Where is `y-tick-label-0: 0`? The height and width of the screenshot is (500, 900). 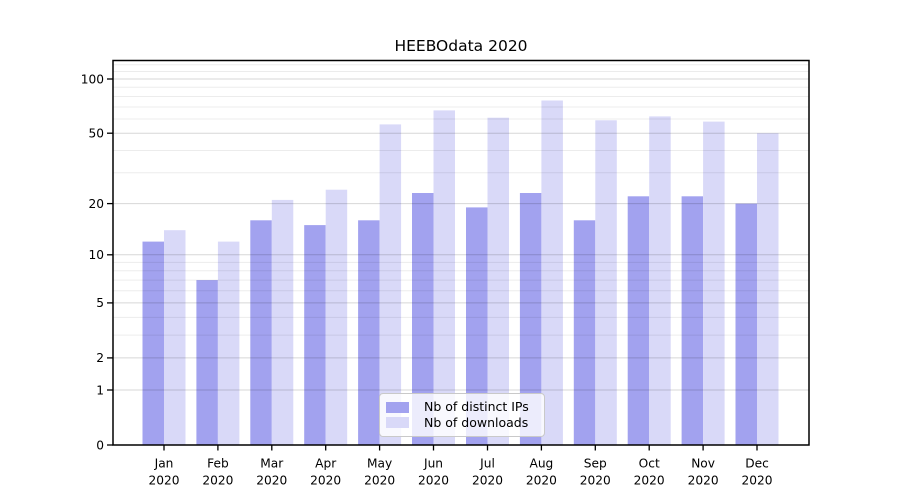 y-tick-label-0: 0 is located at coordinates (100, 445).